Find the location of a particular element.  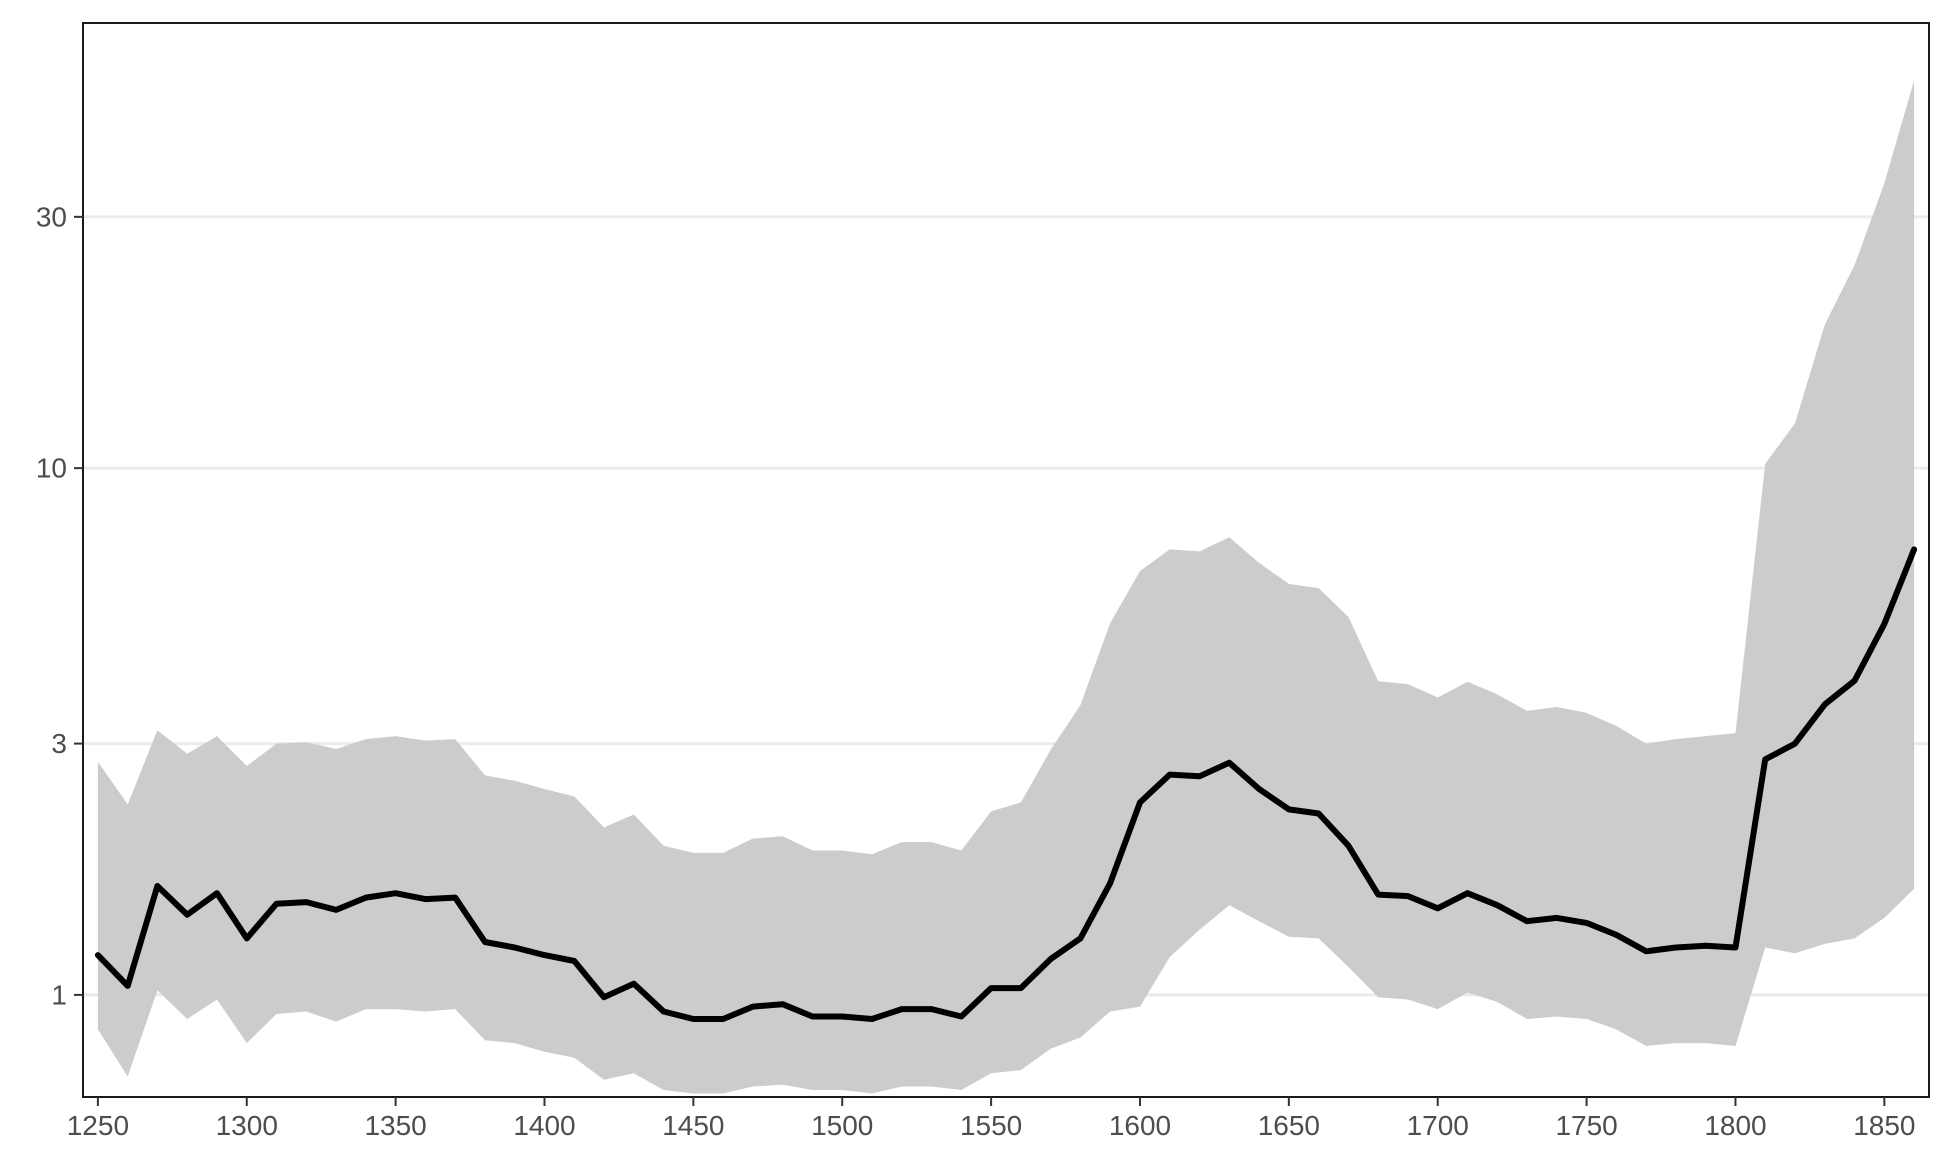

x-tick-label: 1600 is located at coordinates (1140, 1125).